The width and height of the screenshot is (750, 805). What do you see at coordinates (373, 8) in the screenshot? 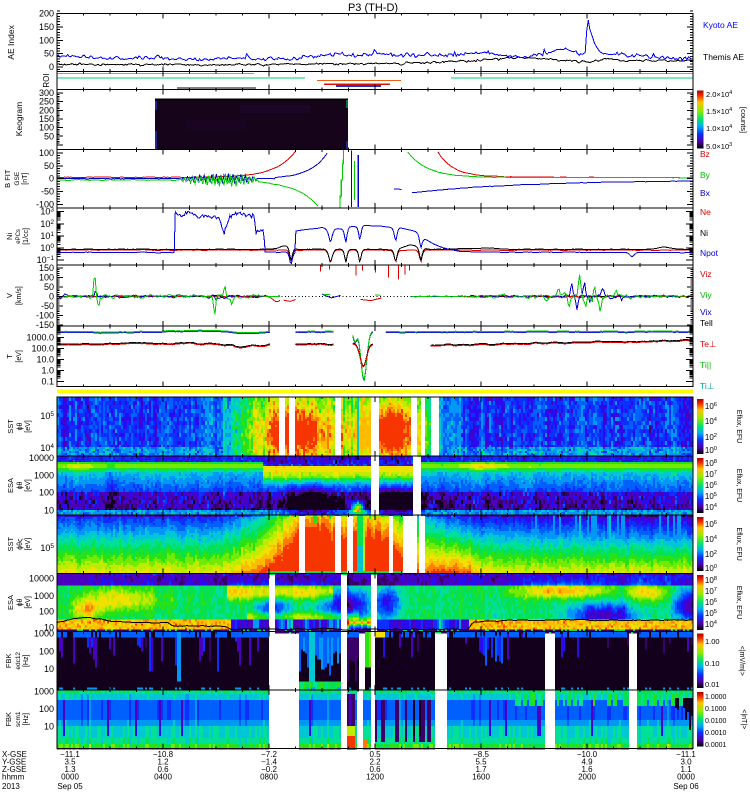
I see `svg-text: P3 (TH-D)` at bounding box center [373, 8].